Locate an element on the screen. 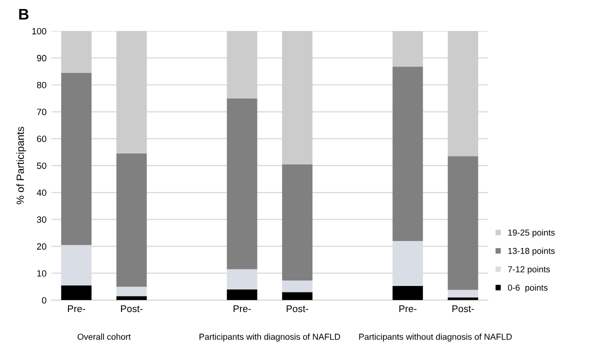 The width and height of the screenshot is (606, 345). legend-label: 19-25 points is located at coordinates (531, 233).